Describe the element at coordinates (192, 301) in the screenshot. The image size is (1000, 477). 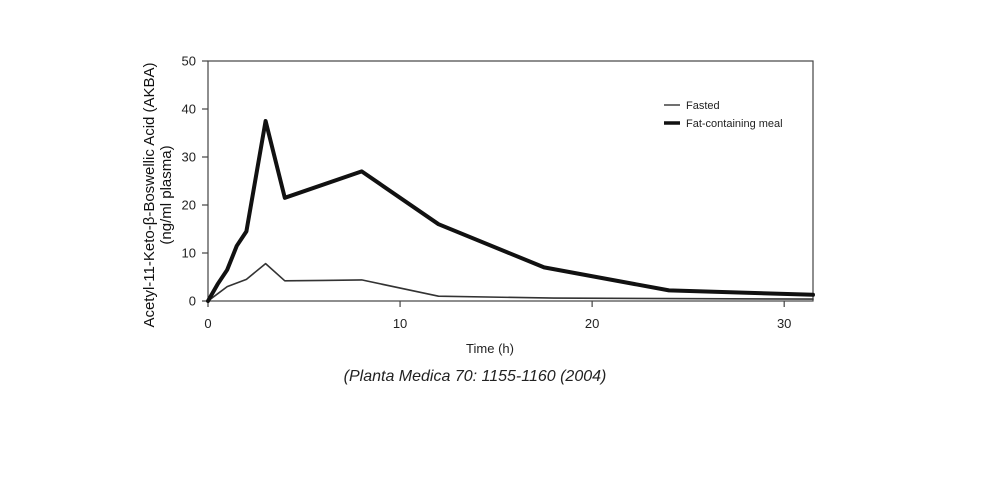
I see `y-tick-label: 0` at that location.